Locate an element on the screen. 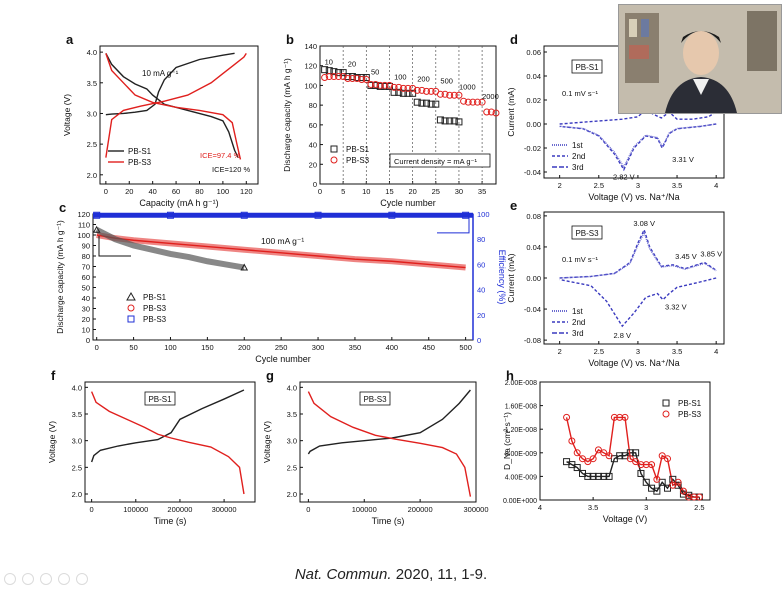 The image size is (782, 590). x-tick-label: 30 is located at coordinates (459, 191).